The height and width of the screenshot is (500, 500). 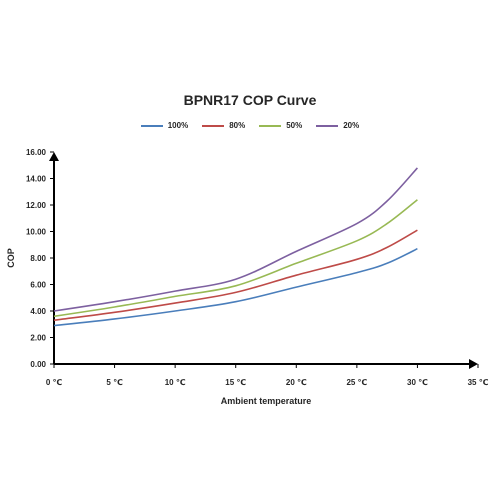 I want to click on legend-label: 100%, so click(x=178, y=125).